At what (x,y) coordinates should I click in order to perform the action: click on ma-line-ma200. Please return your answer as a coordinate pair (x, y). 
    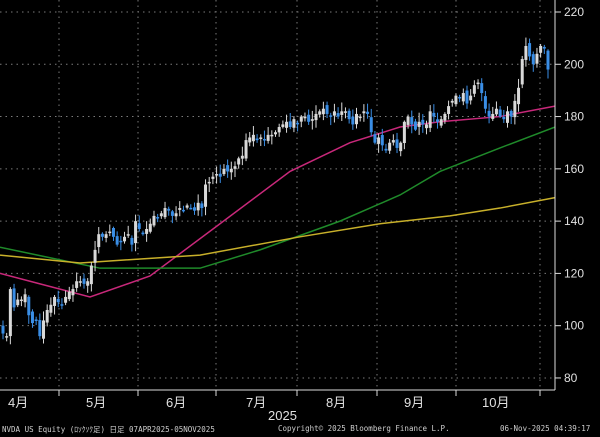
    Looking at the image, I should click on (278, 230).